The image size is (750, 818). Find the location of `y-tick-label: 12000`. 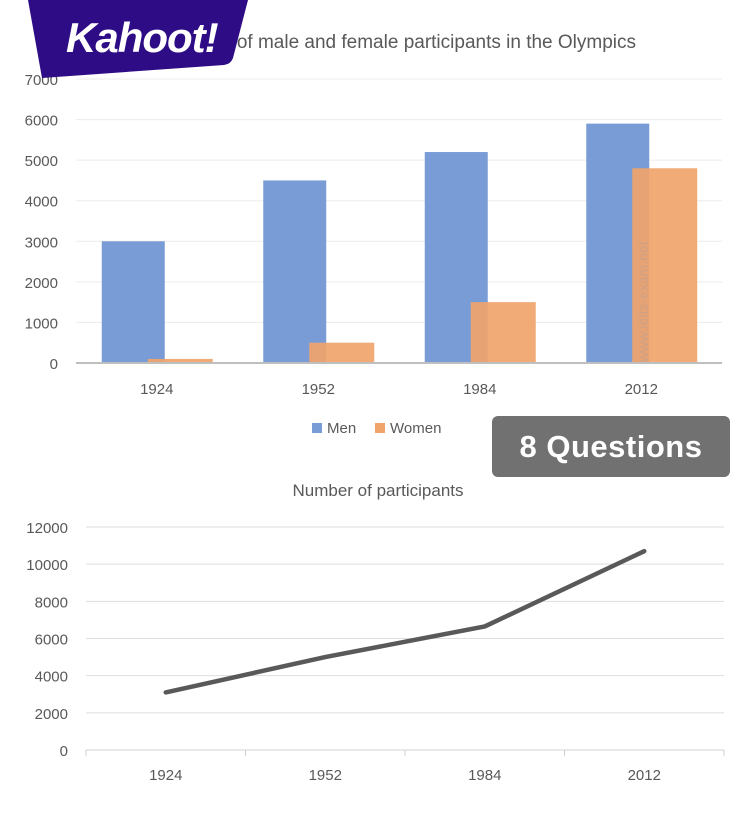

y-tick-label: 12000 is located at coordinates (47, 528).